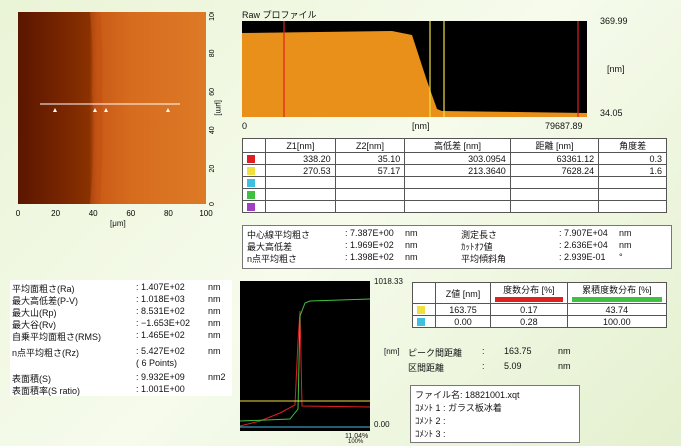 The height and width of the screenshot is (446, 681). Describe the element at coordinates (370, 182) in the screenshot. I see `cell-z2` at that location.